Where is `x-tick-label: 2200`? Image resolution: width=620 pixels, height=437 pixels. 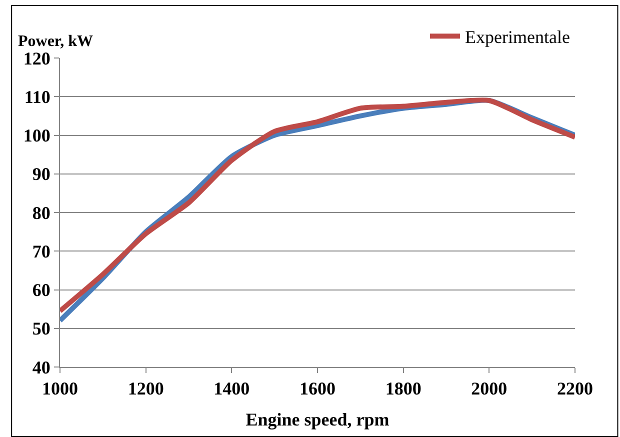
x-tick-label: 2200 is located at coordinates (575, 388).